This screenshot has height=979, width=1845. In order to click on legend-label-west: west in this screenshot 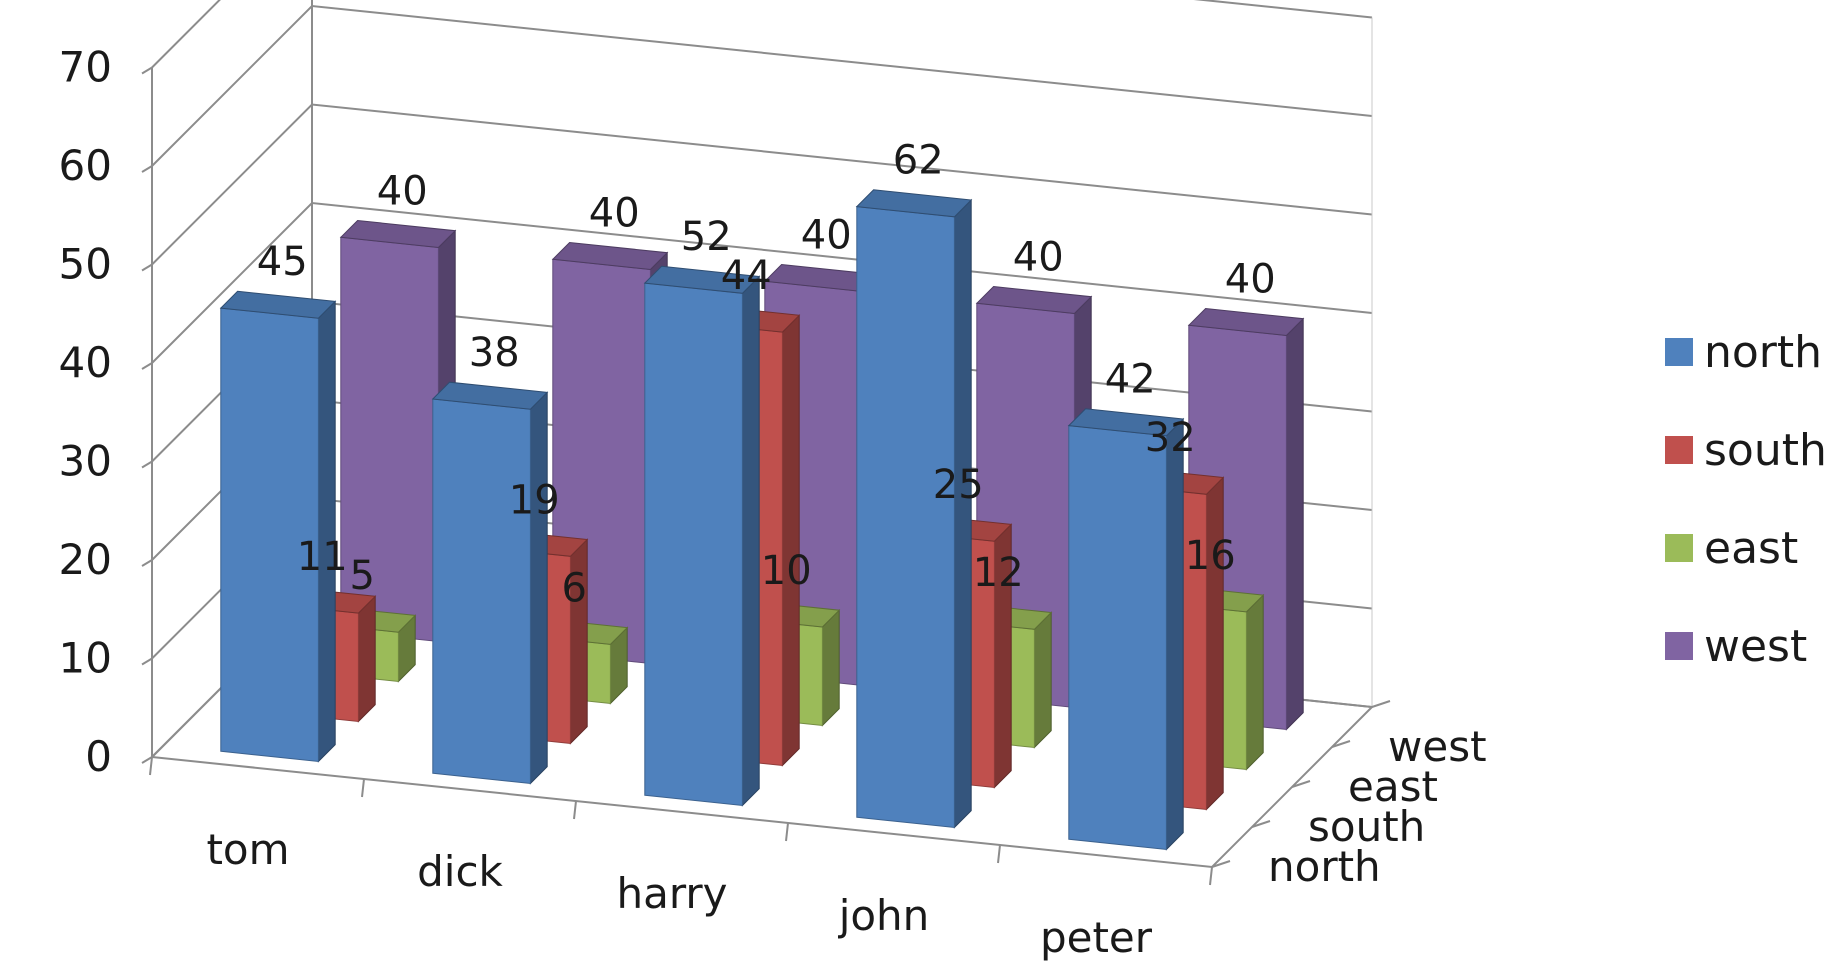, I will do `click(1755, 646)`.